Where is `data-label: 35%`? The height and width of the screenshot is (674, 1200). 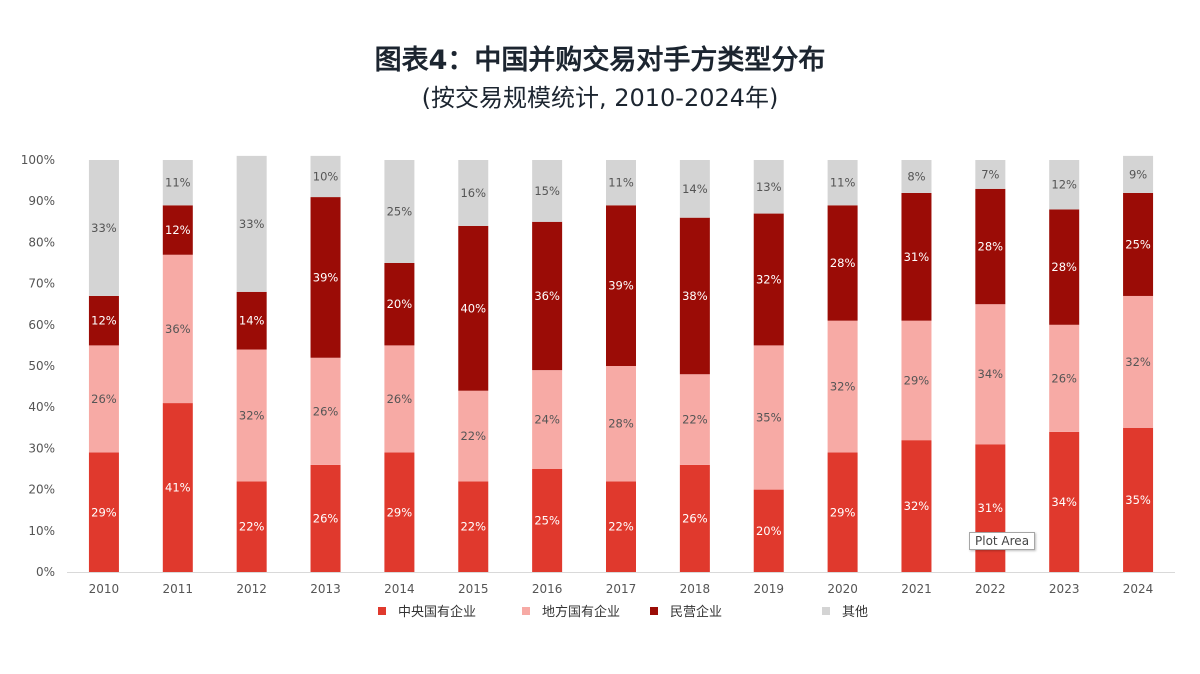 data-label: 35% is located at coordinates (769, 418).